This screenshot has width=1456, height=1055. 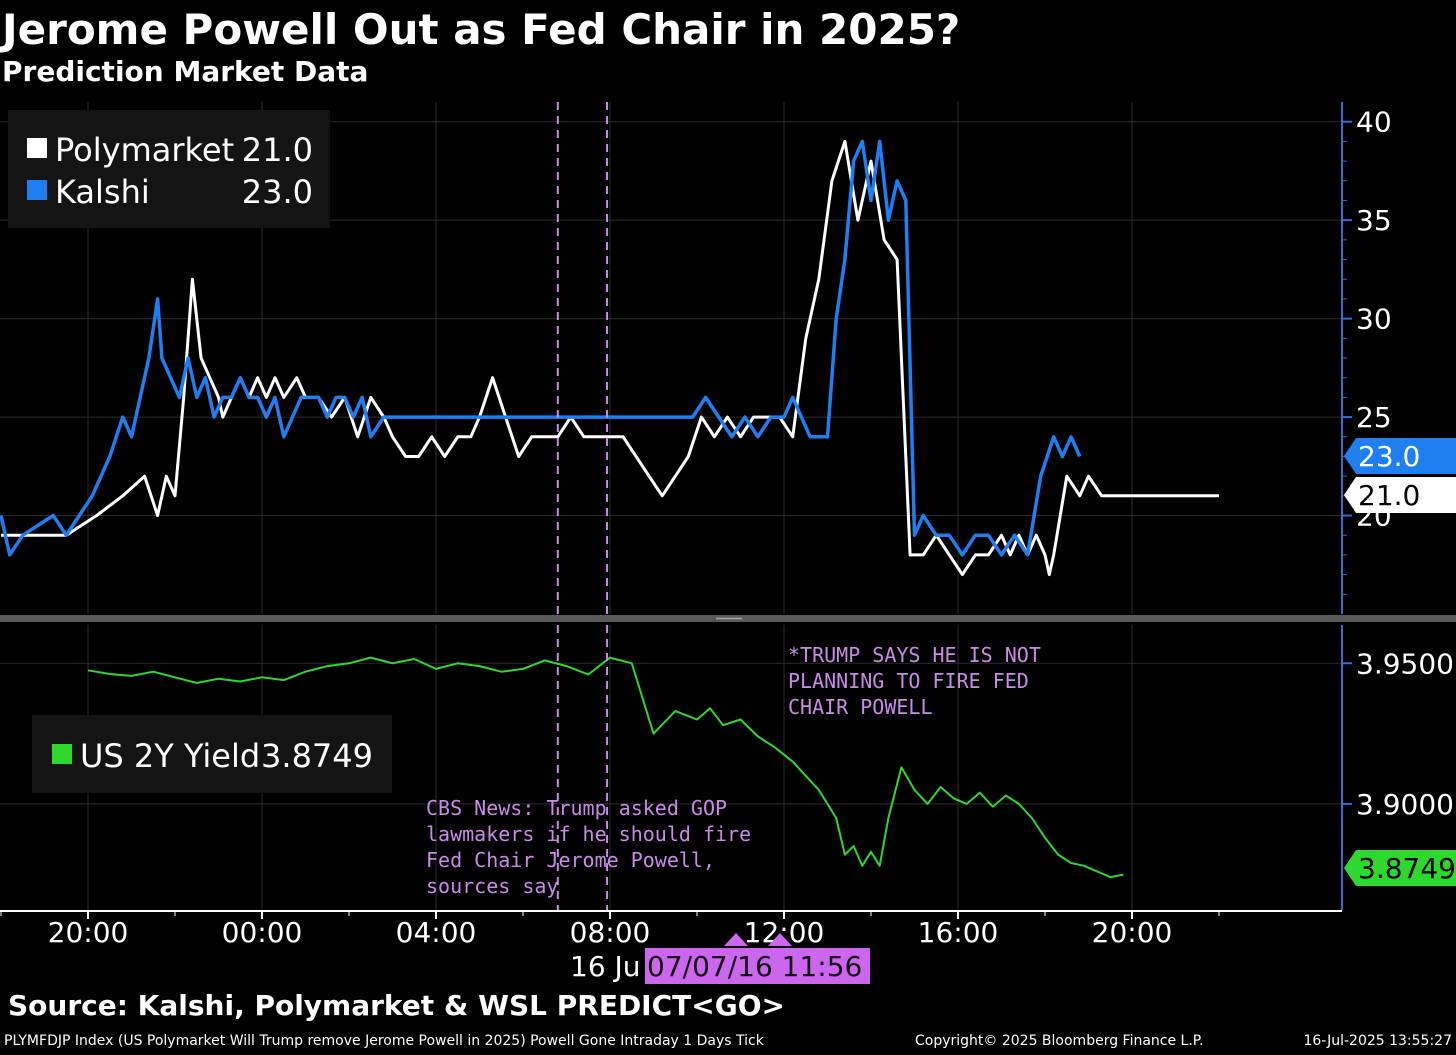 I want to click on tag-yield-shape, so click(x=1400, y=868).